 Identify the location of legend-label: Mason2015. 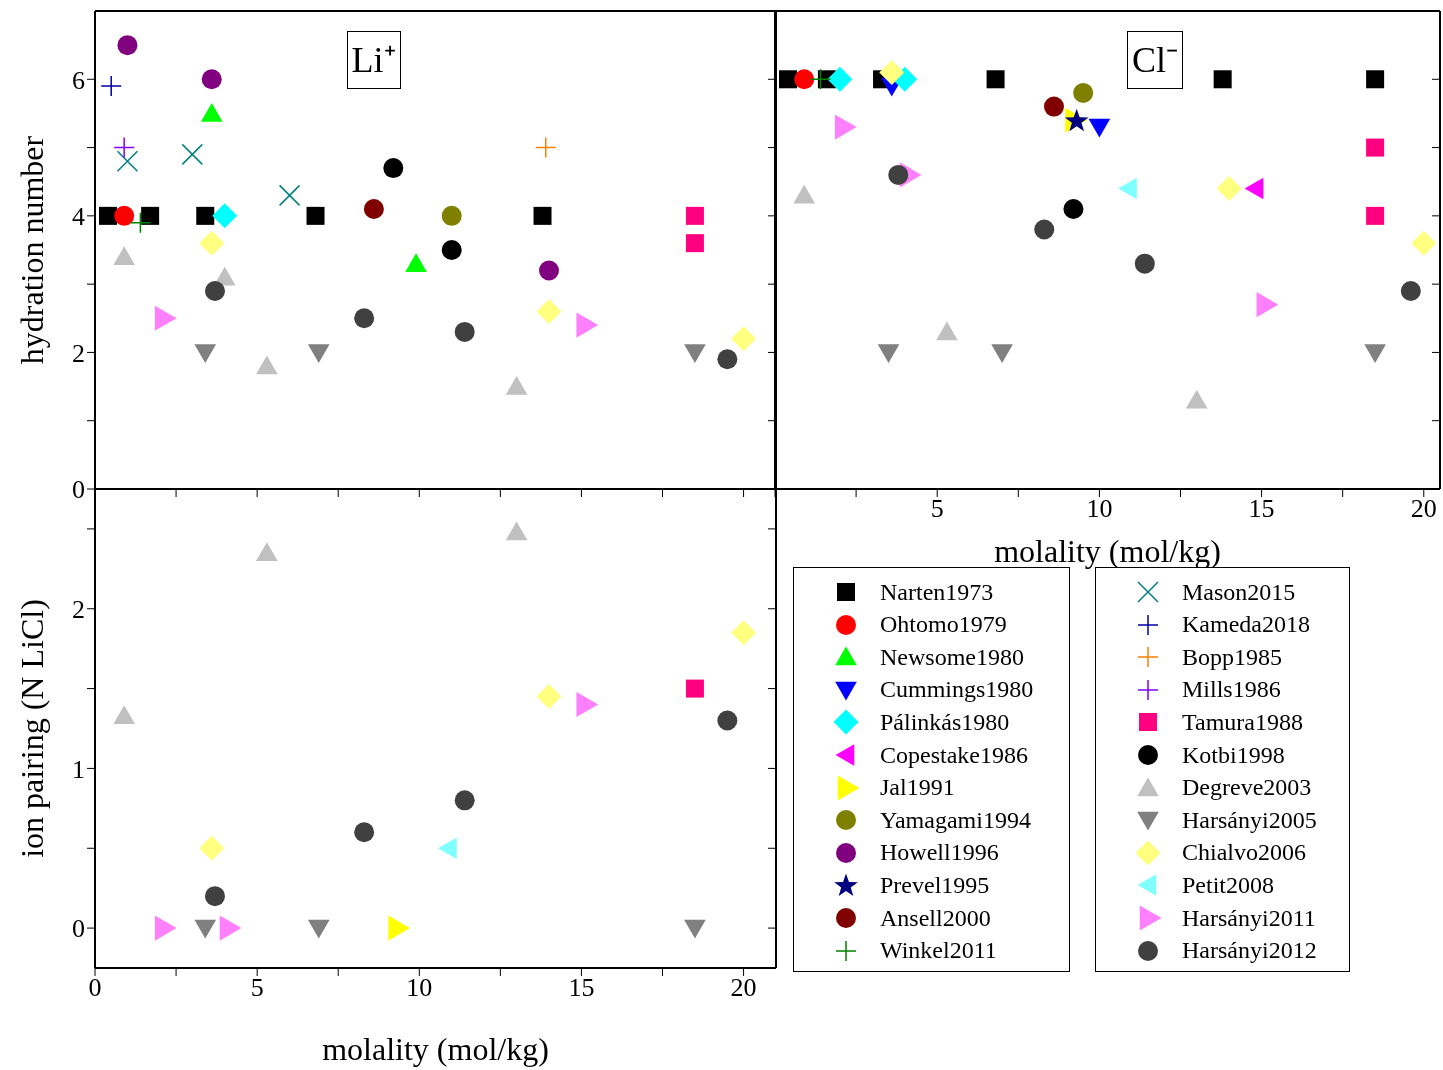
(1239, 592).